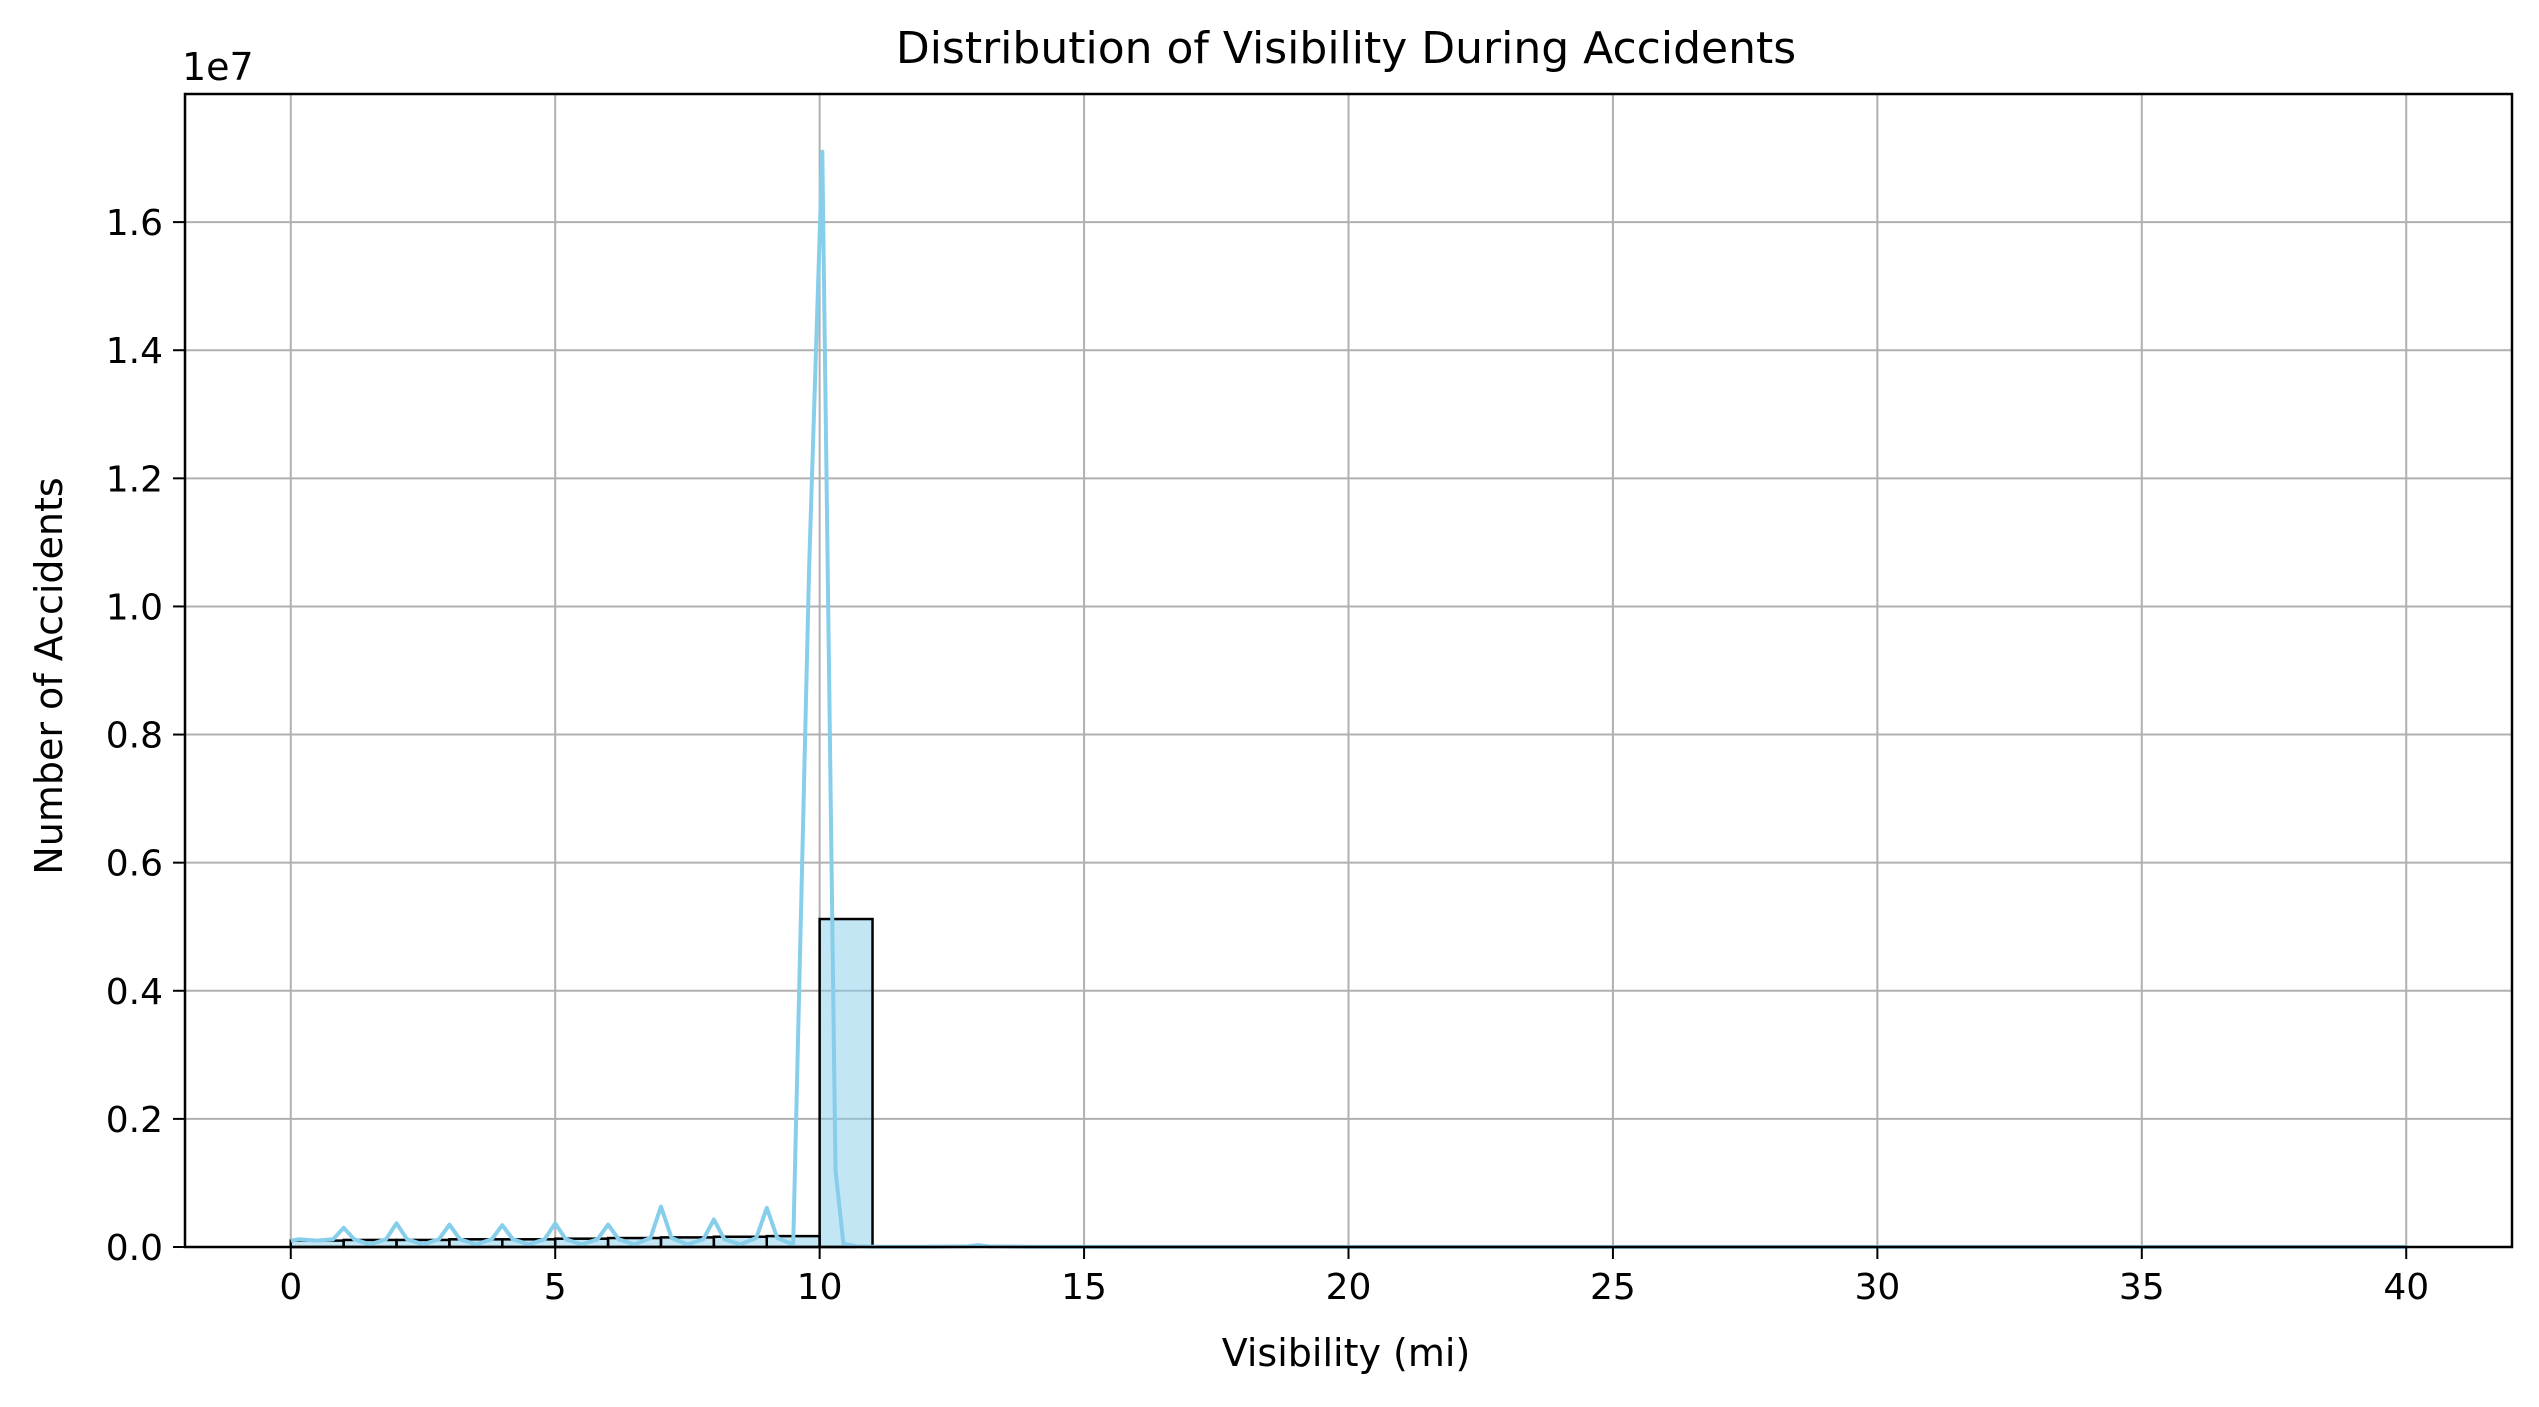 The image size is (2539, 1407). What do you see at coordinates (1613, 1287) in the screenshot?
I see `x-tick-label: 25` at bounding box center [1613, 1287].